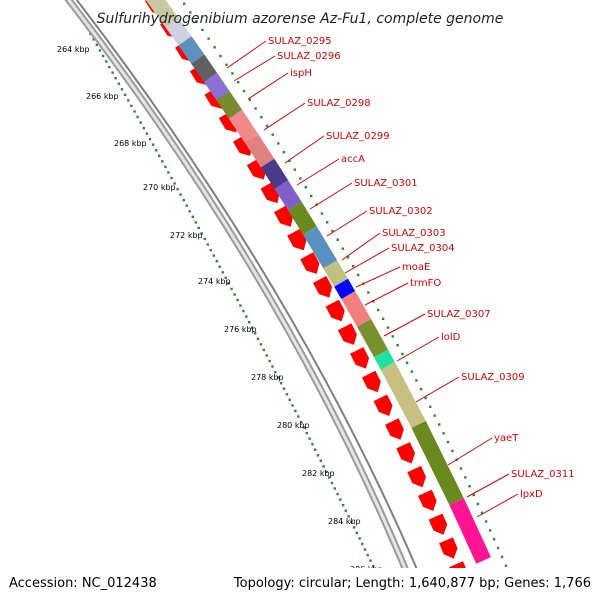 This screenshot has height=600, width=600. What do you see at coordinates (339, 103) in the screenshot?
I see `gene-label: SULAZ_0298` at bounding box center [339, 103].